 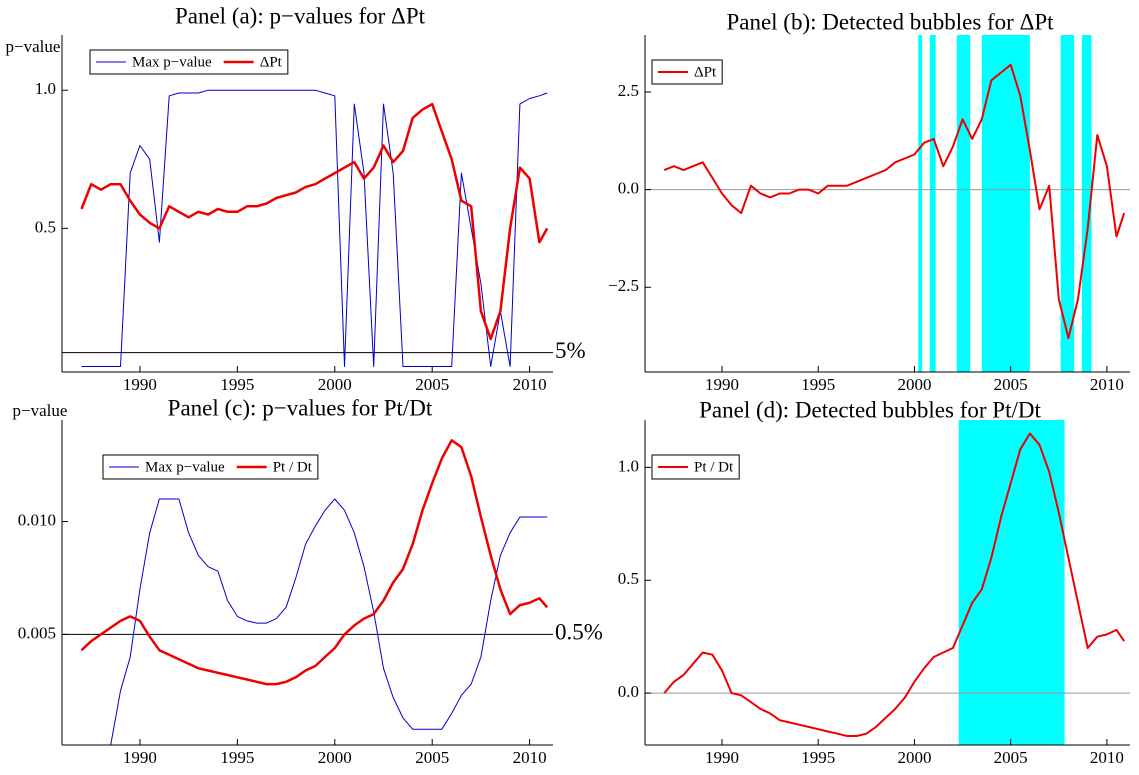 What do you see at coordinates (570, 350) in the screenshot?
I see `reference-label: 5%` at bounding box center [570, 350].